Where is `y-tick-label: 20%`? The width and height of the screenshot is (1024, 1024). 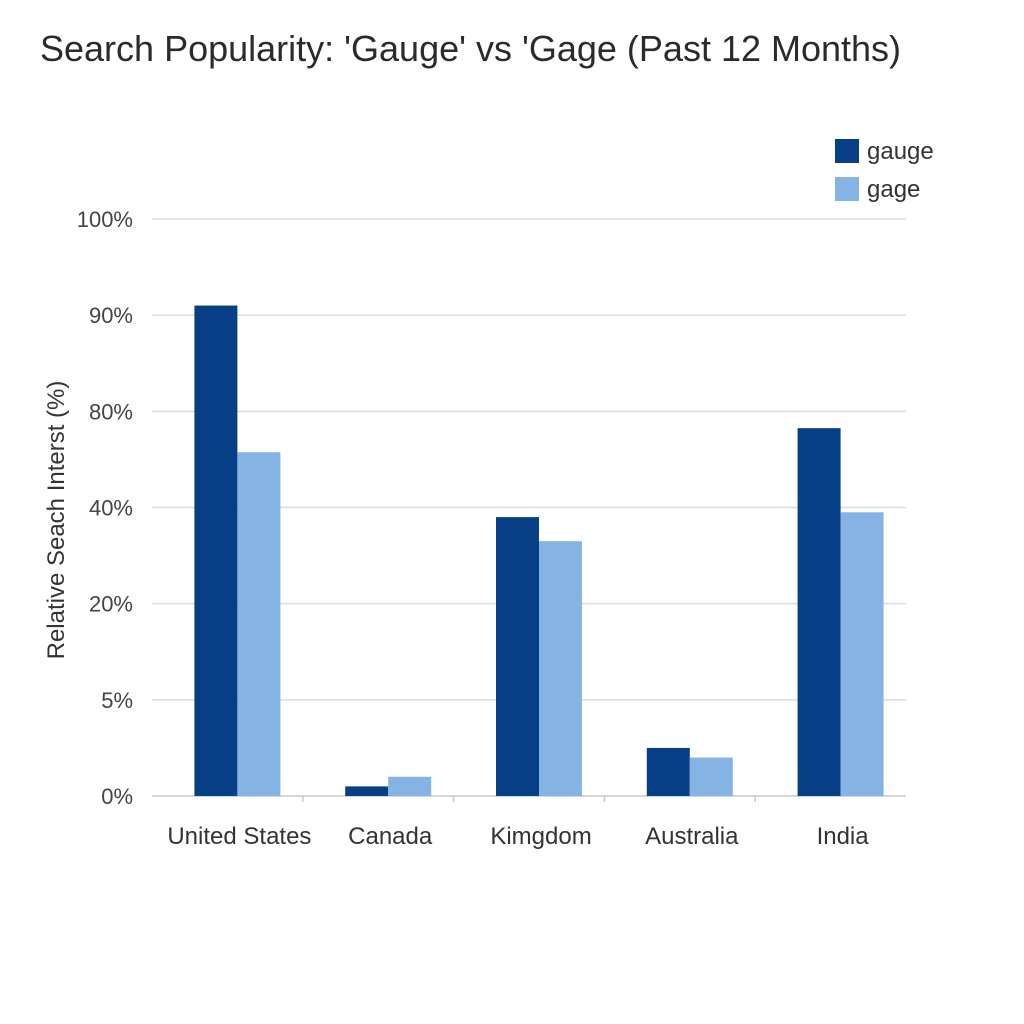 y-tick-label: 20% is located at coordinates (111, 604).